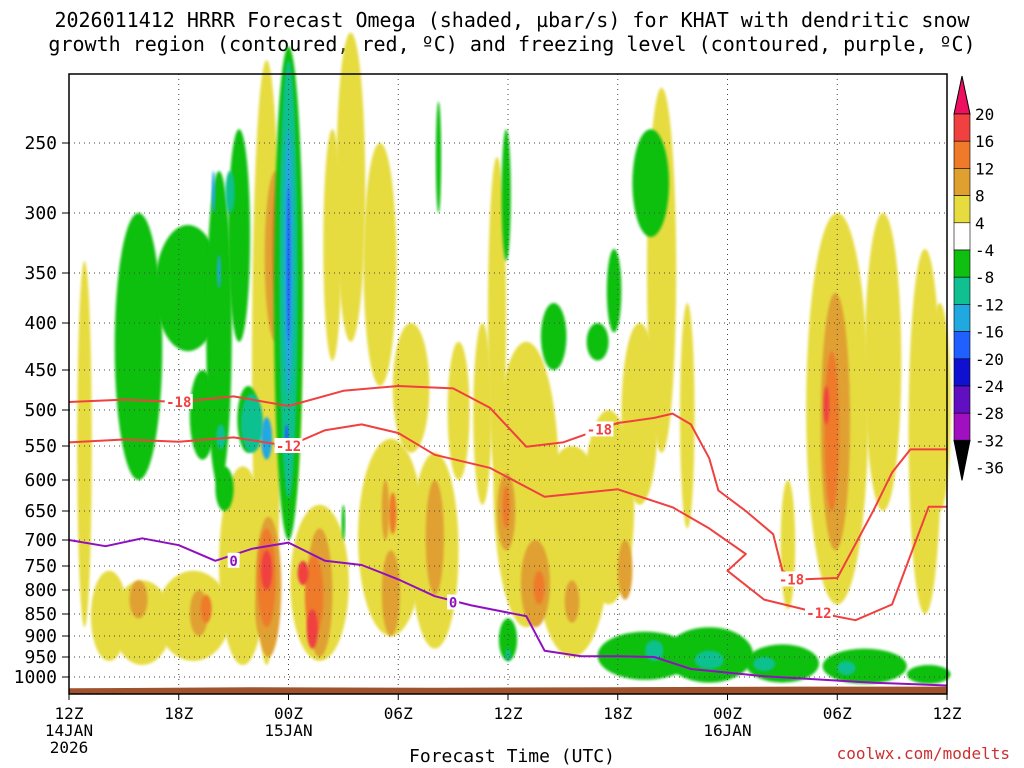 The width and height of the screenshot is (1024, 768). I want to click on dgz-minus12-label: -12, so click(288, 447).